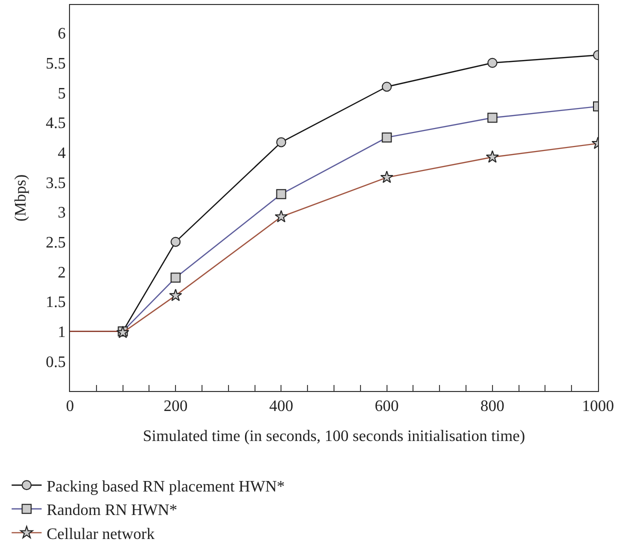 Image resolution: width=623 pixels, height=556 pixels. Describe the element at coordinates (21, 198) in the screenshot. I see `y-axis-title: (Mbps)` at that location.